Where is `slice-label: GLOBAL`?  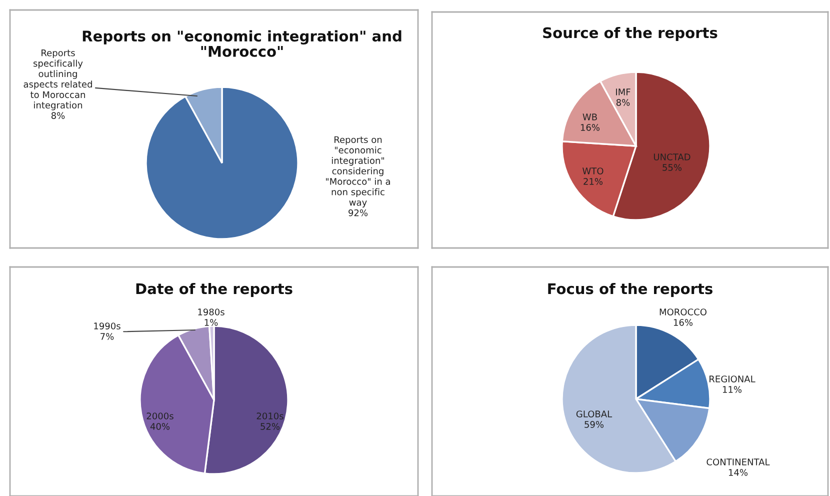
slice-label: GLOBAL is located at coordinates (594, 414).